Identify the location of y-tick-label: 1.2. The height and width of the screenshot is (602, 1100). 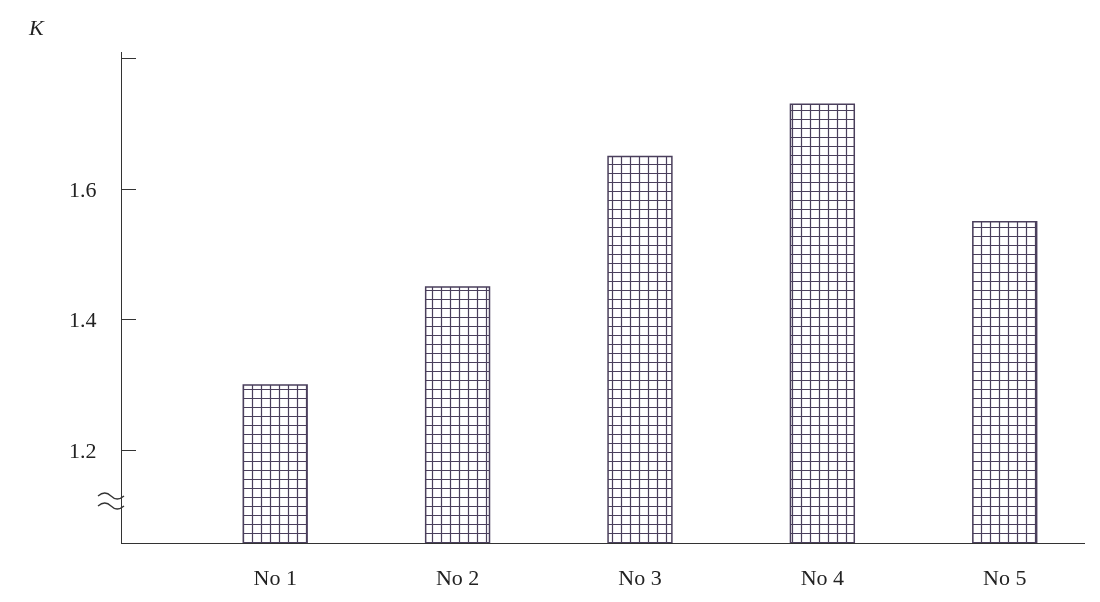
(83, 450).